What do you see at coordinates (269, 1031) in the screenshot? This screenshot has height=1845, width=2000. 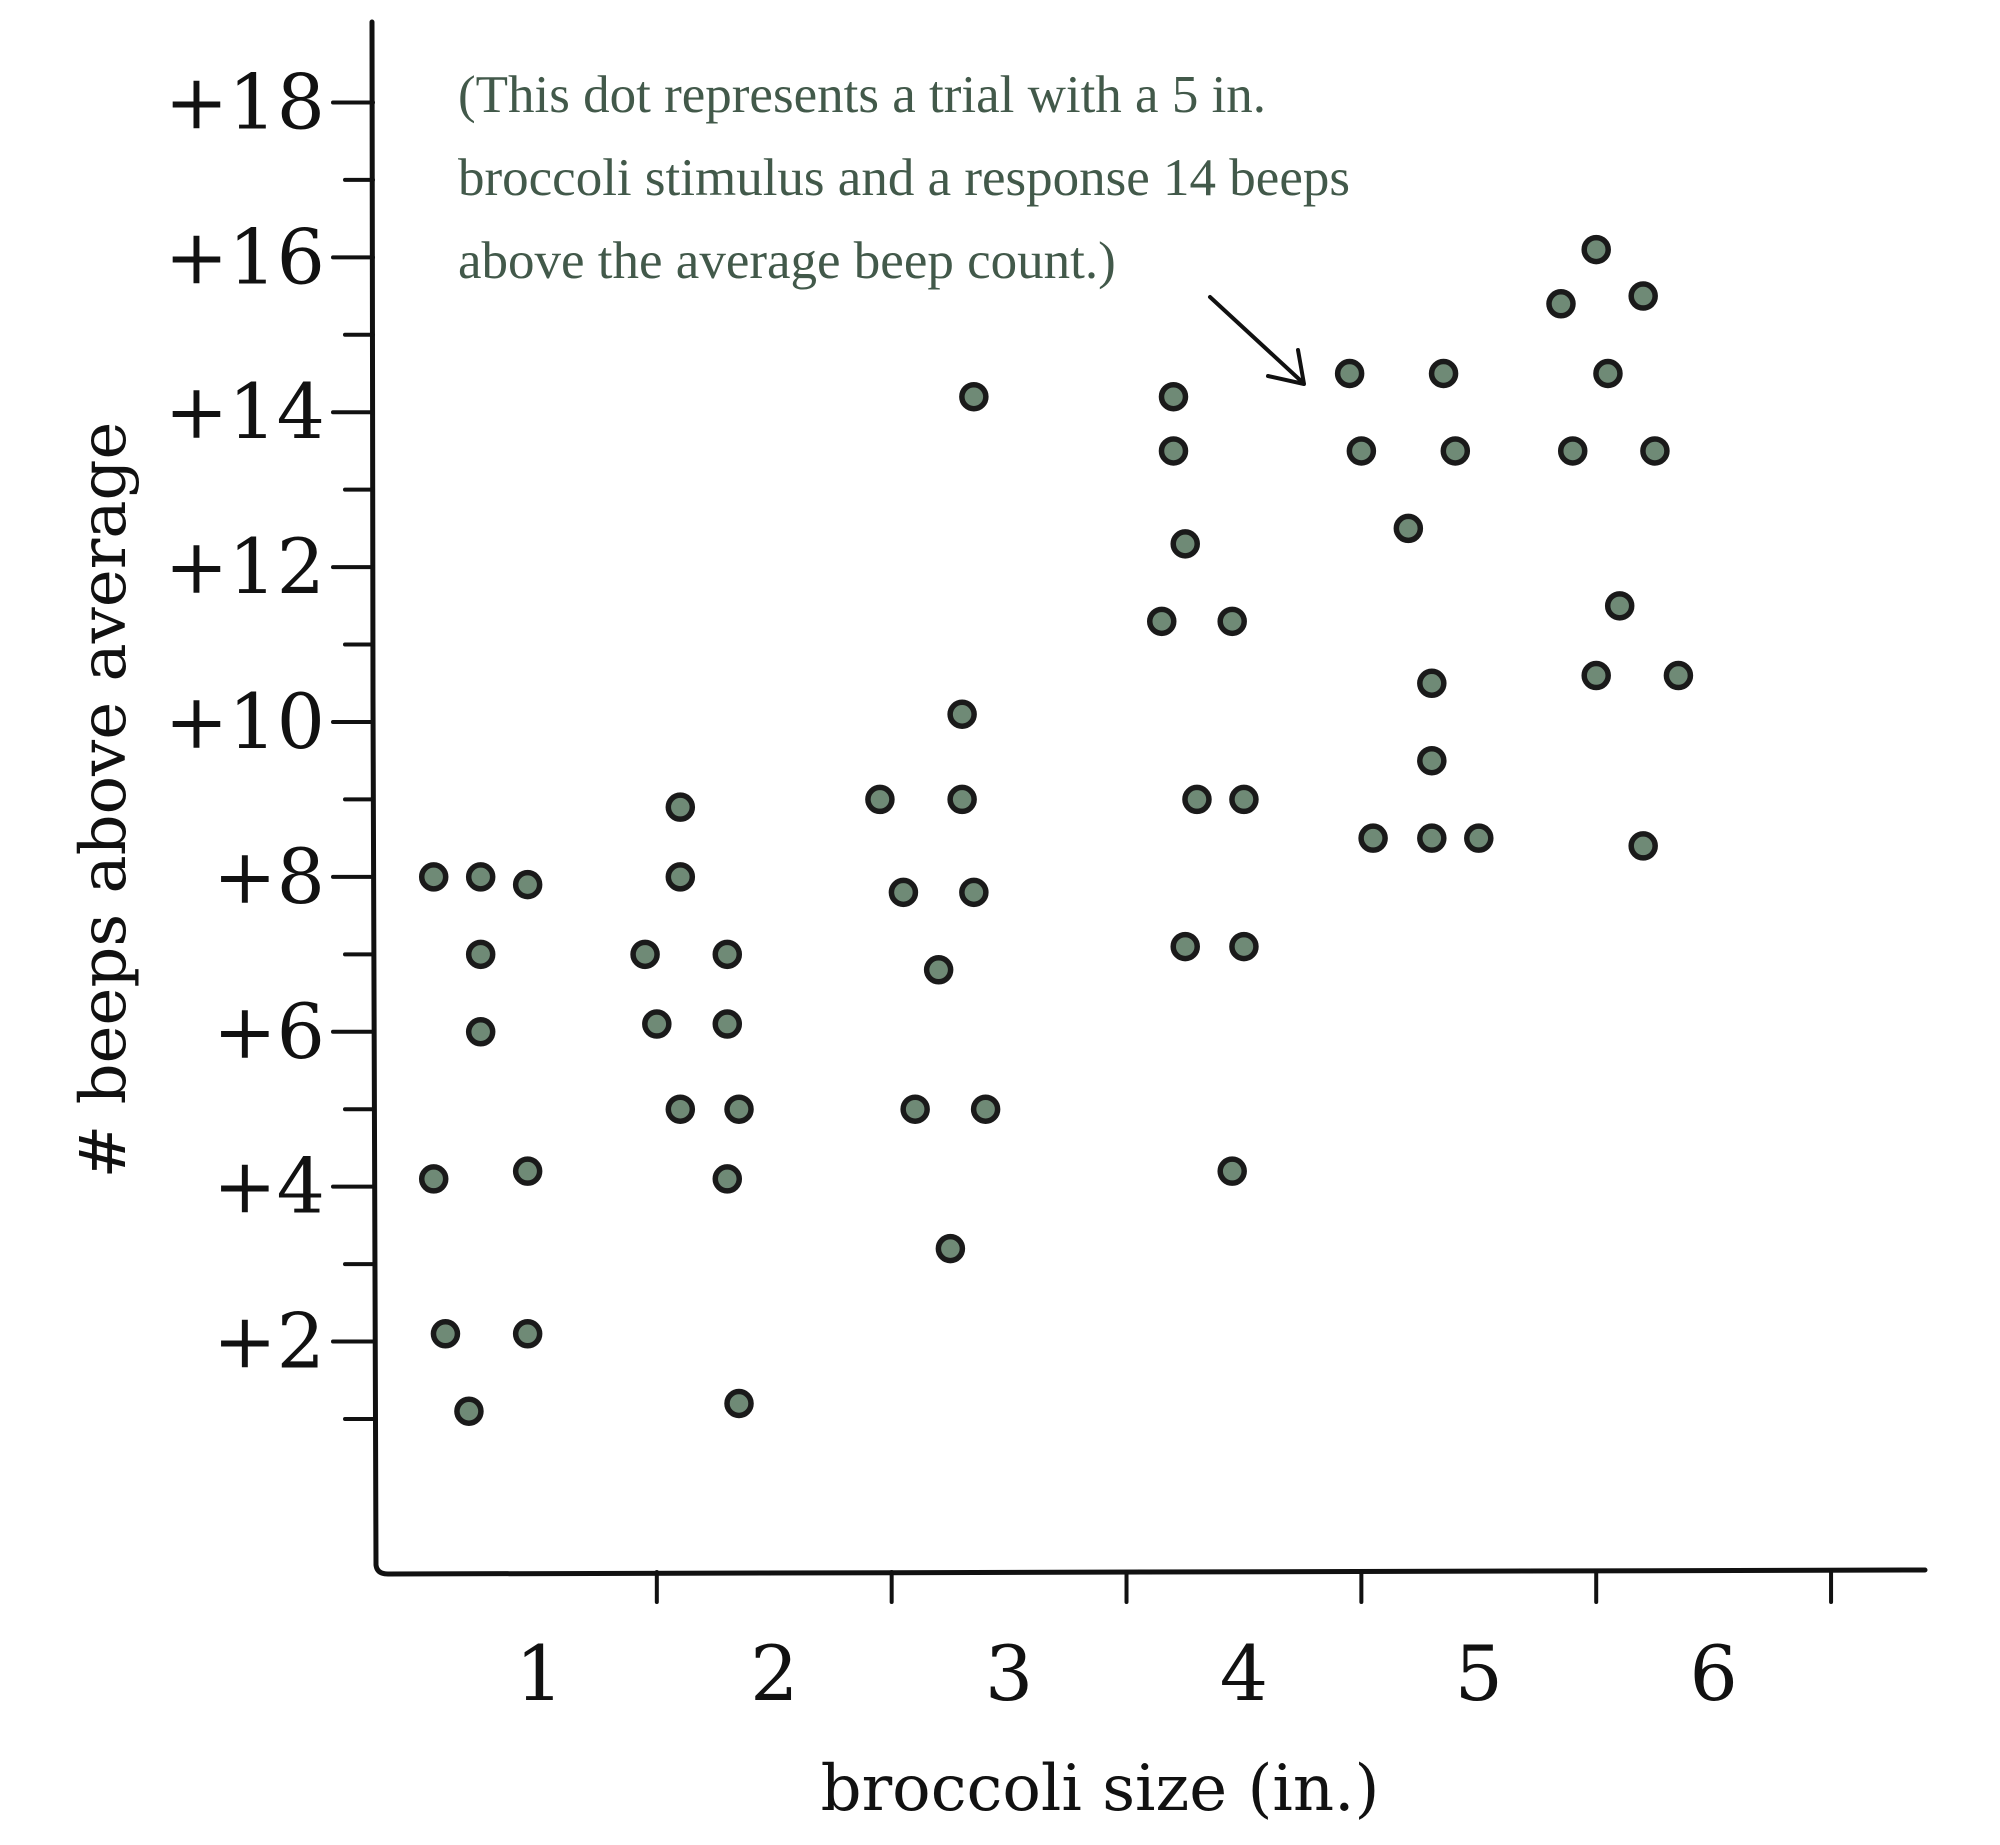 I see `y-tick-label: +6` at bounding box center [269, 1031].